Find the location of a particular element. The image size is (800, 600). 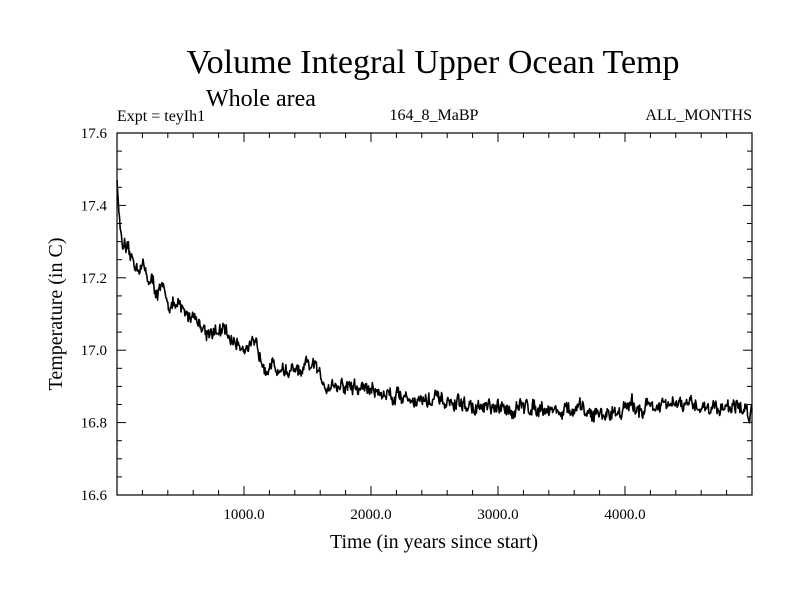

y-axis-label: Temperature (in C) is located at coordinates (56, 314).